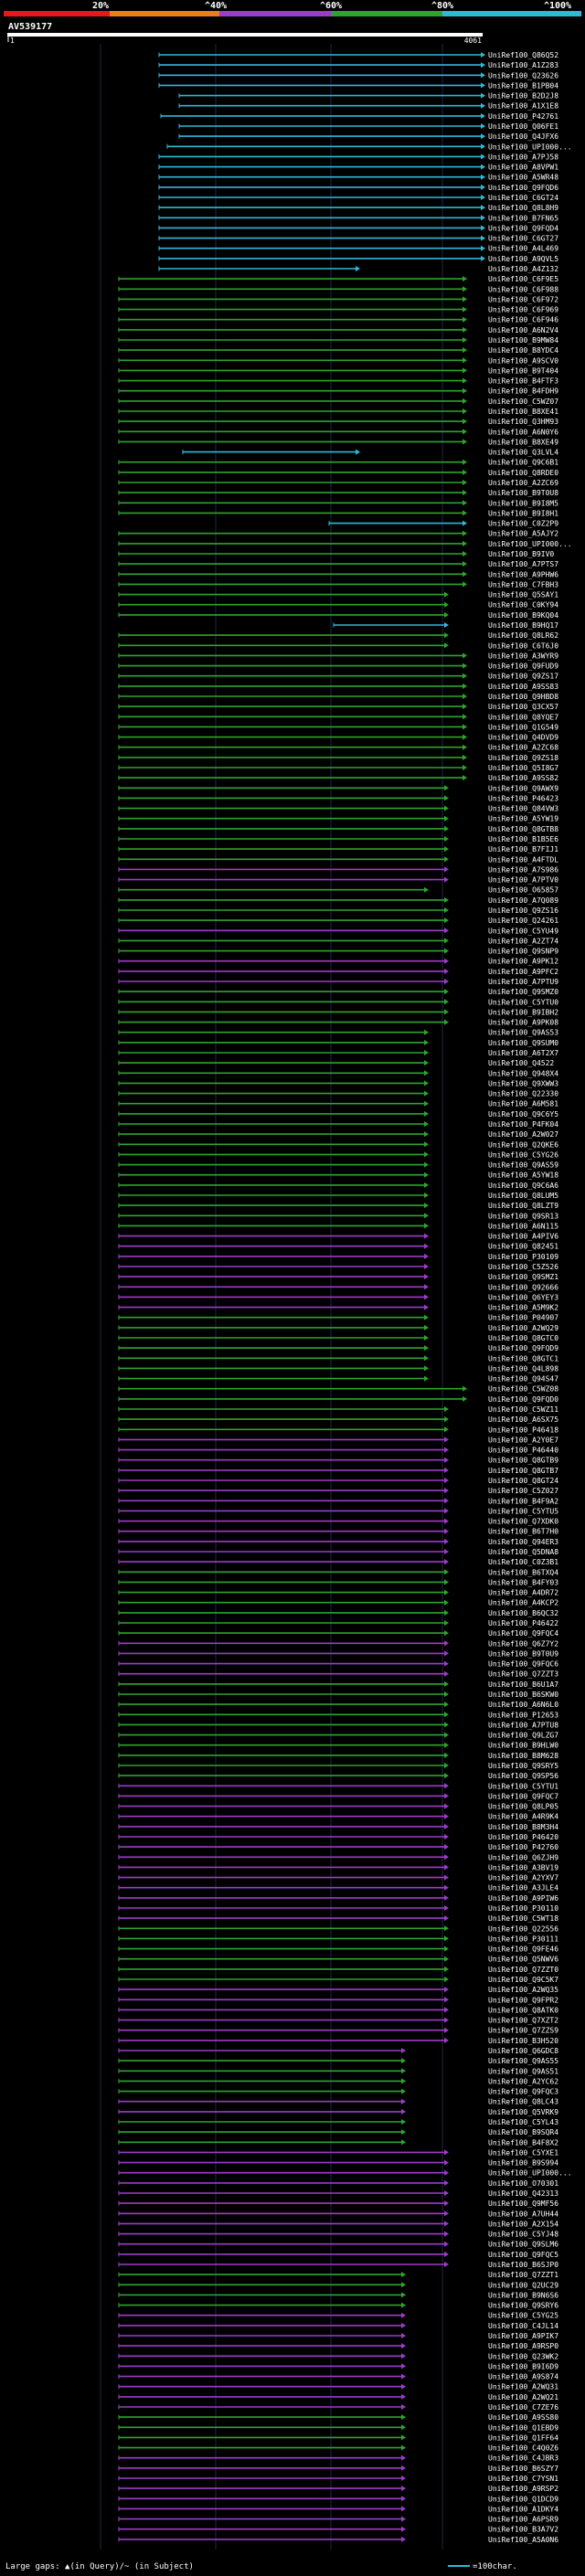  I want to click on alignment-row: UniRef100_A2YXV7, so click(338, 1878).